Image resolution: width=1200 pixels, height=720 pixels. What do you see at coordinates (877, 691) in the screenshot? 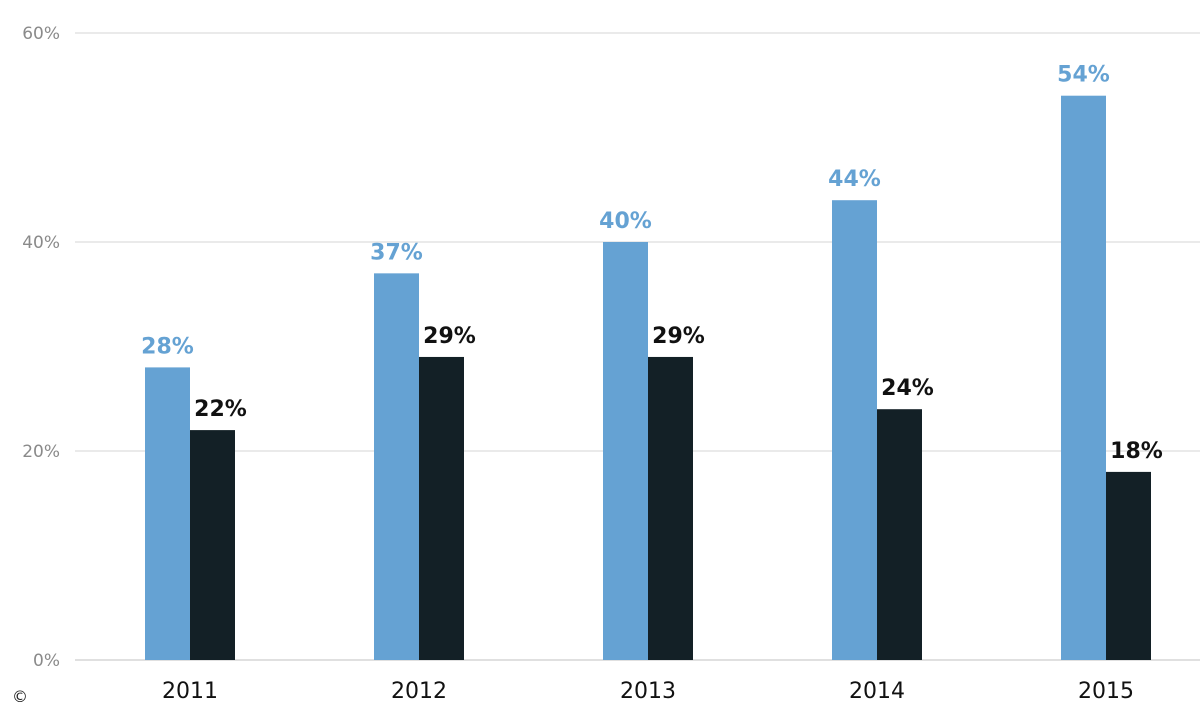
I see `x-tick-label-2014: 2014` at bounding box center [877, 691].